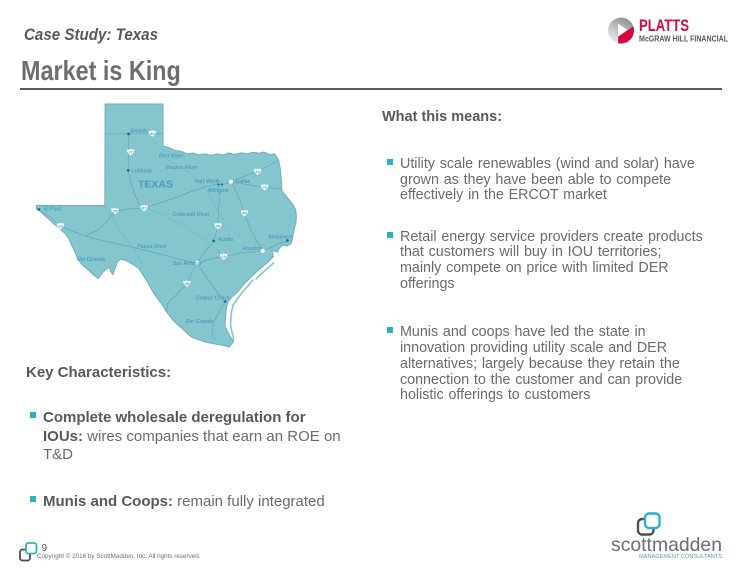  Describe the element at coordinates (683, 38) in the screenshot. I see `svg-text: McGRAW HILL FINANCIAL` at that location.